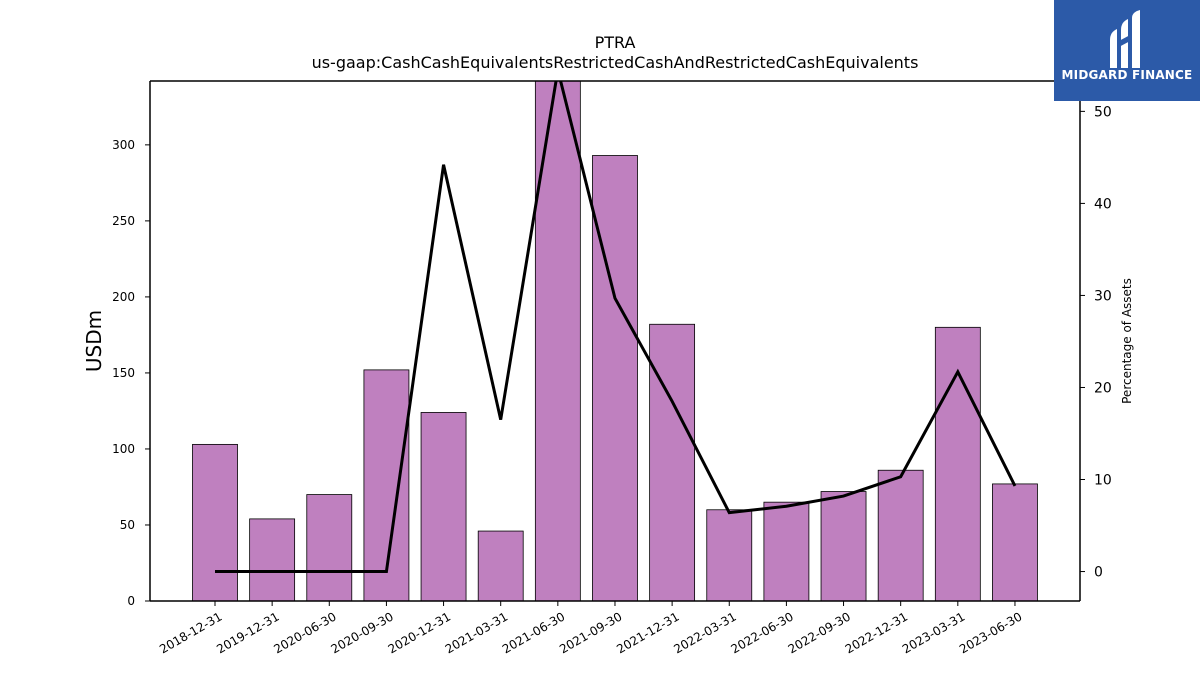 Image resolution: width=1200 pixels, height=675 pixels. What do you see at coordinates (362, 632) in the screenshot?
I see `x-tick-label: 2020-09-30` at bounding box center [362, 632].